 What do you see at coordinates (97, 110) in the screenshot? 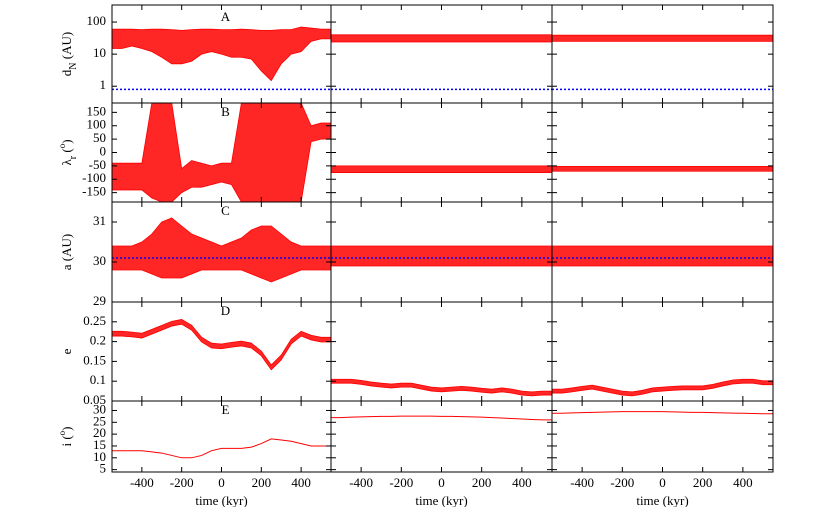
I see `y-tick-label: 150` at bounding box center [97, 110].